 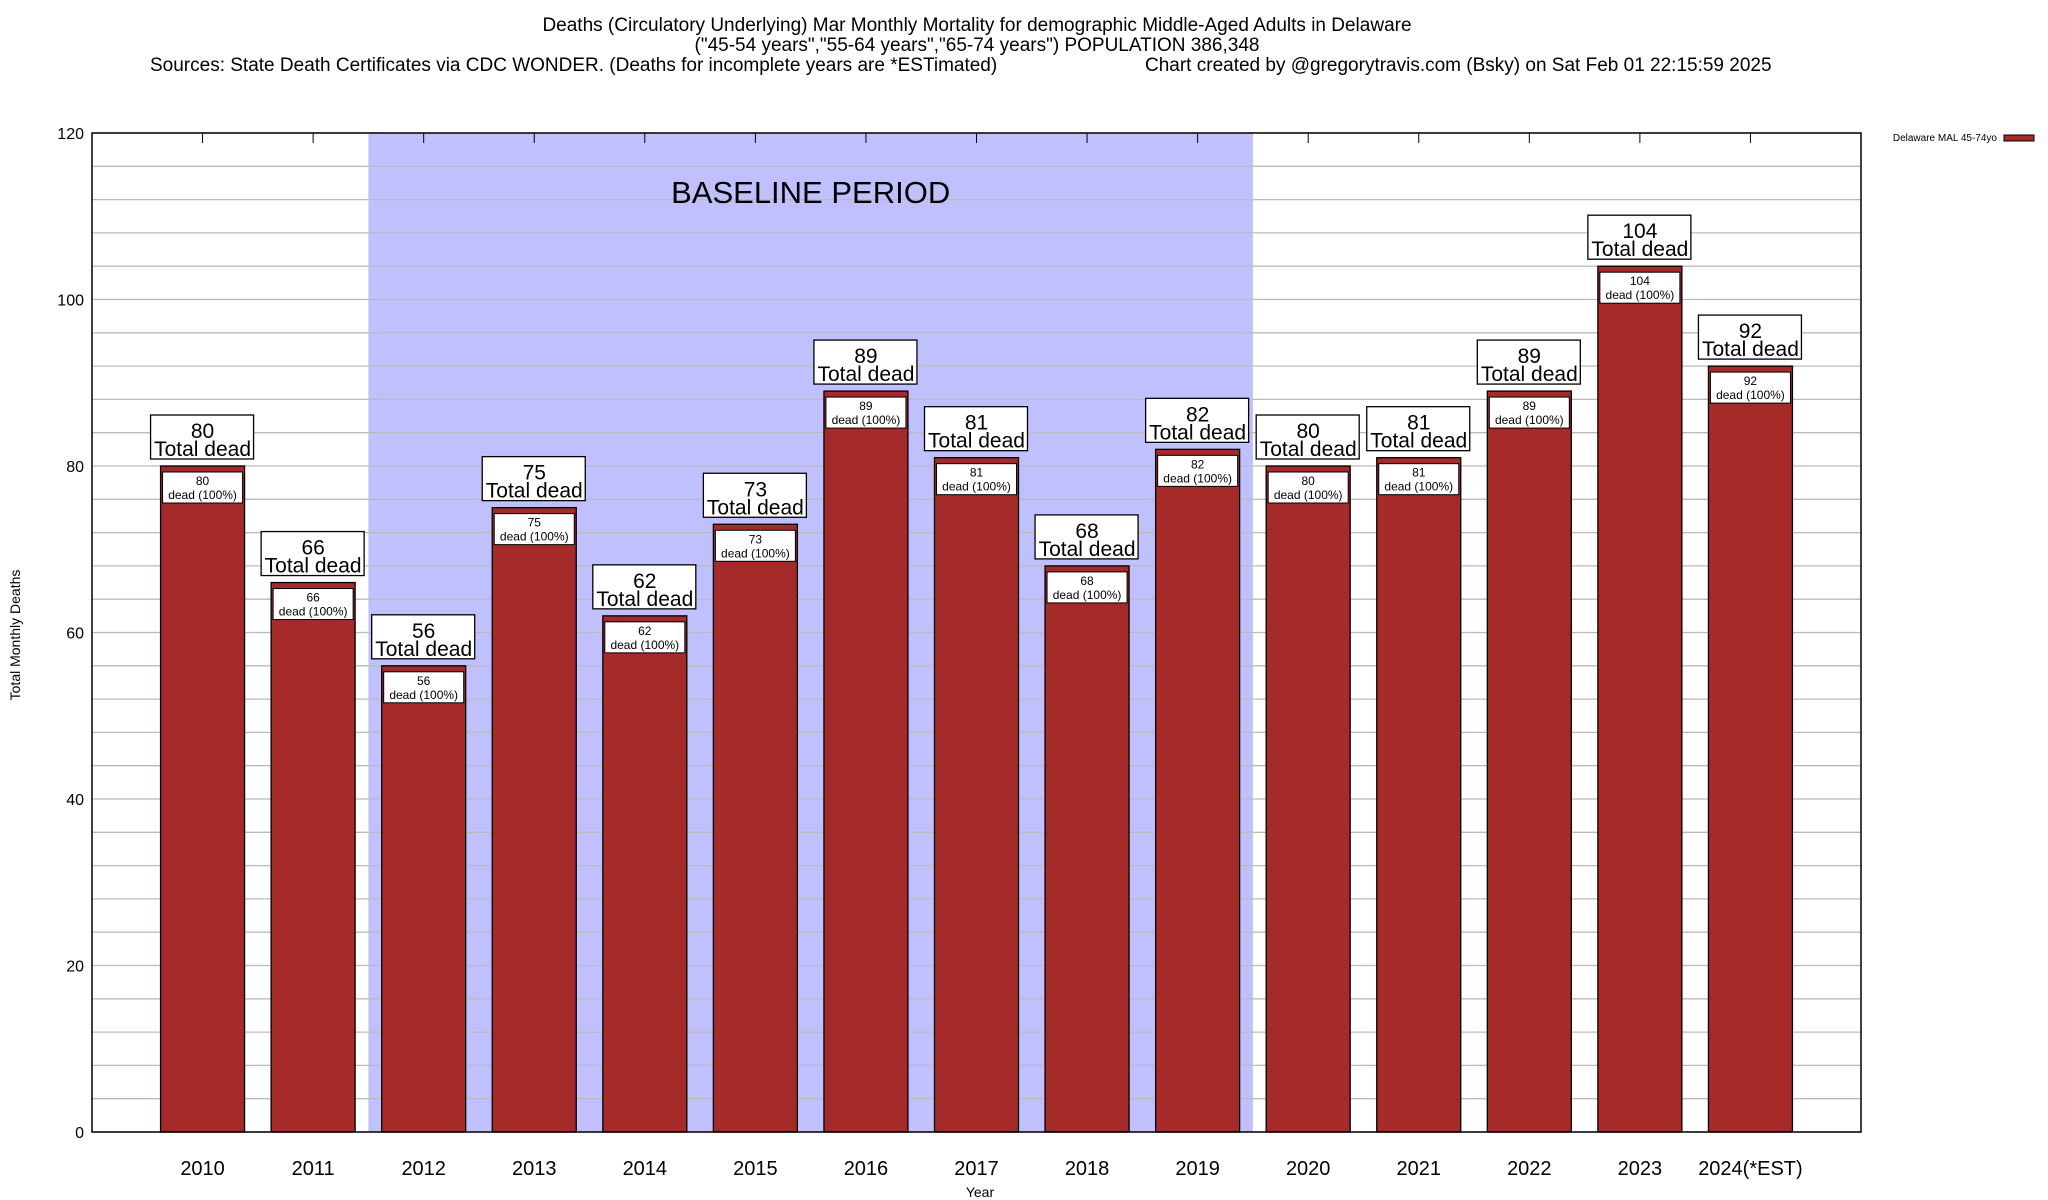 What do you see at coordinates (1945, 138) in the screenshot?
I see `legend-label: Delaware MAL 45-74yo` at bounding box center [1945, 138].